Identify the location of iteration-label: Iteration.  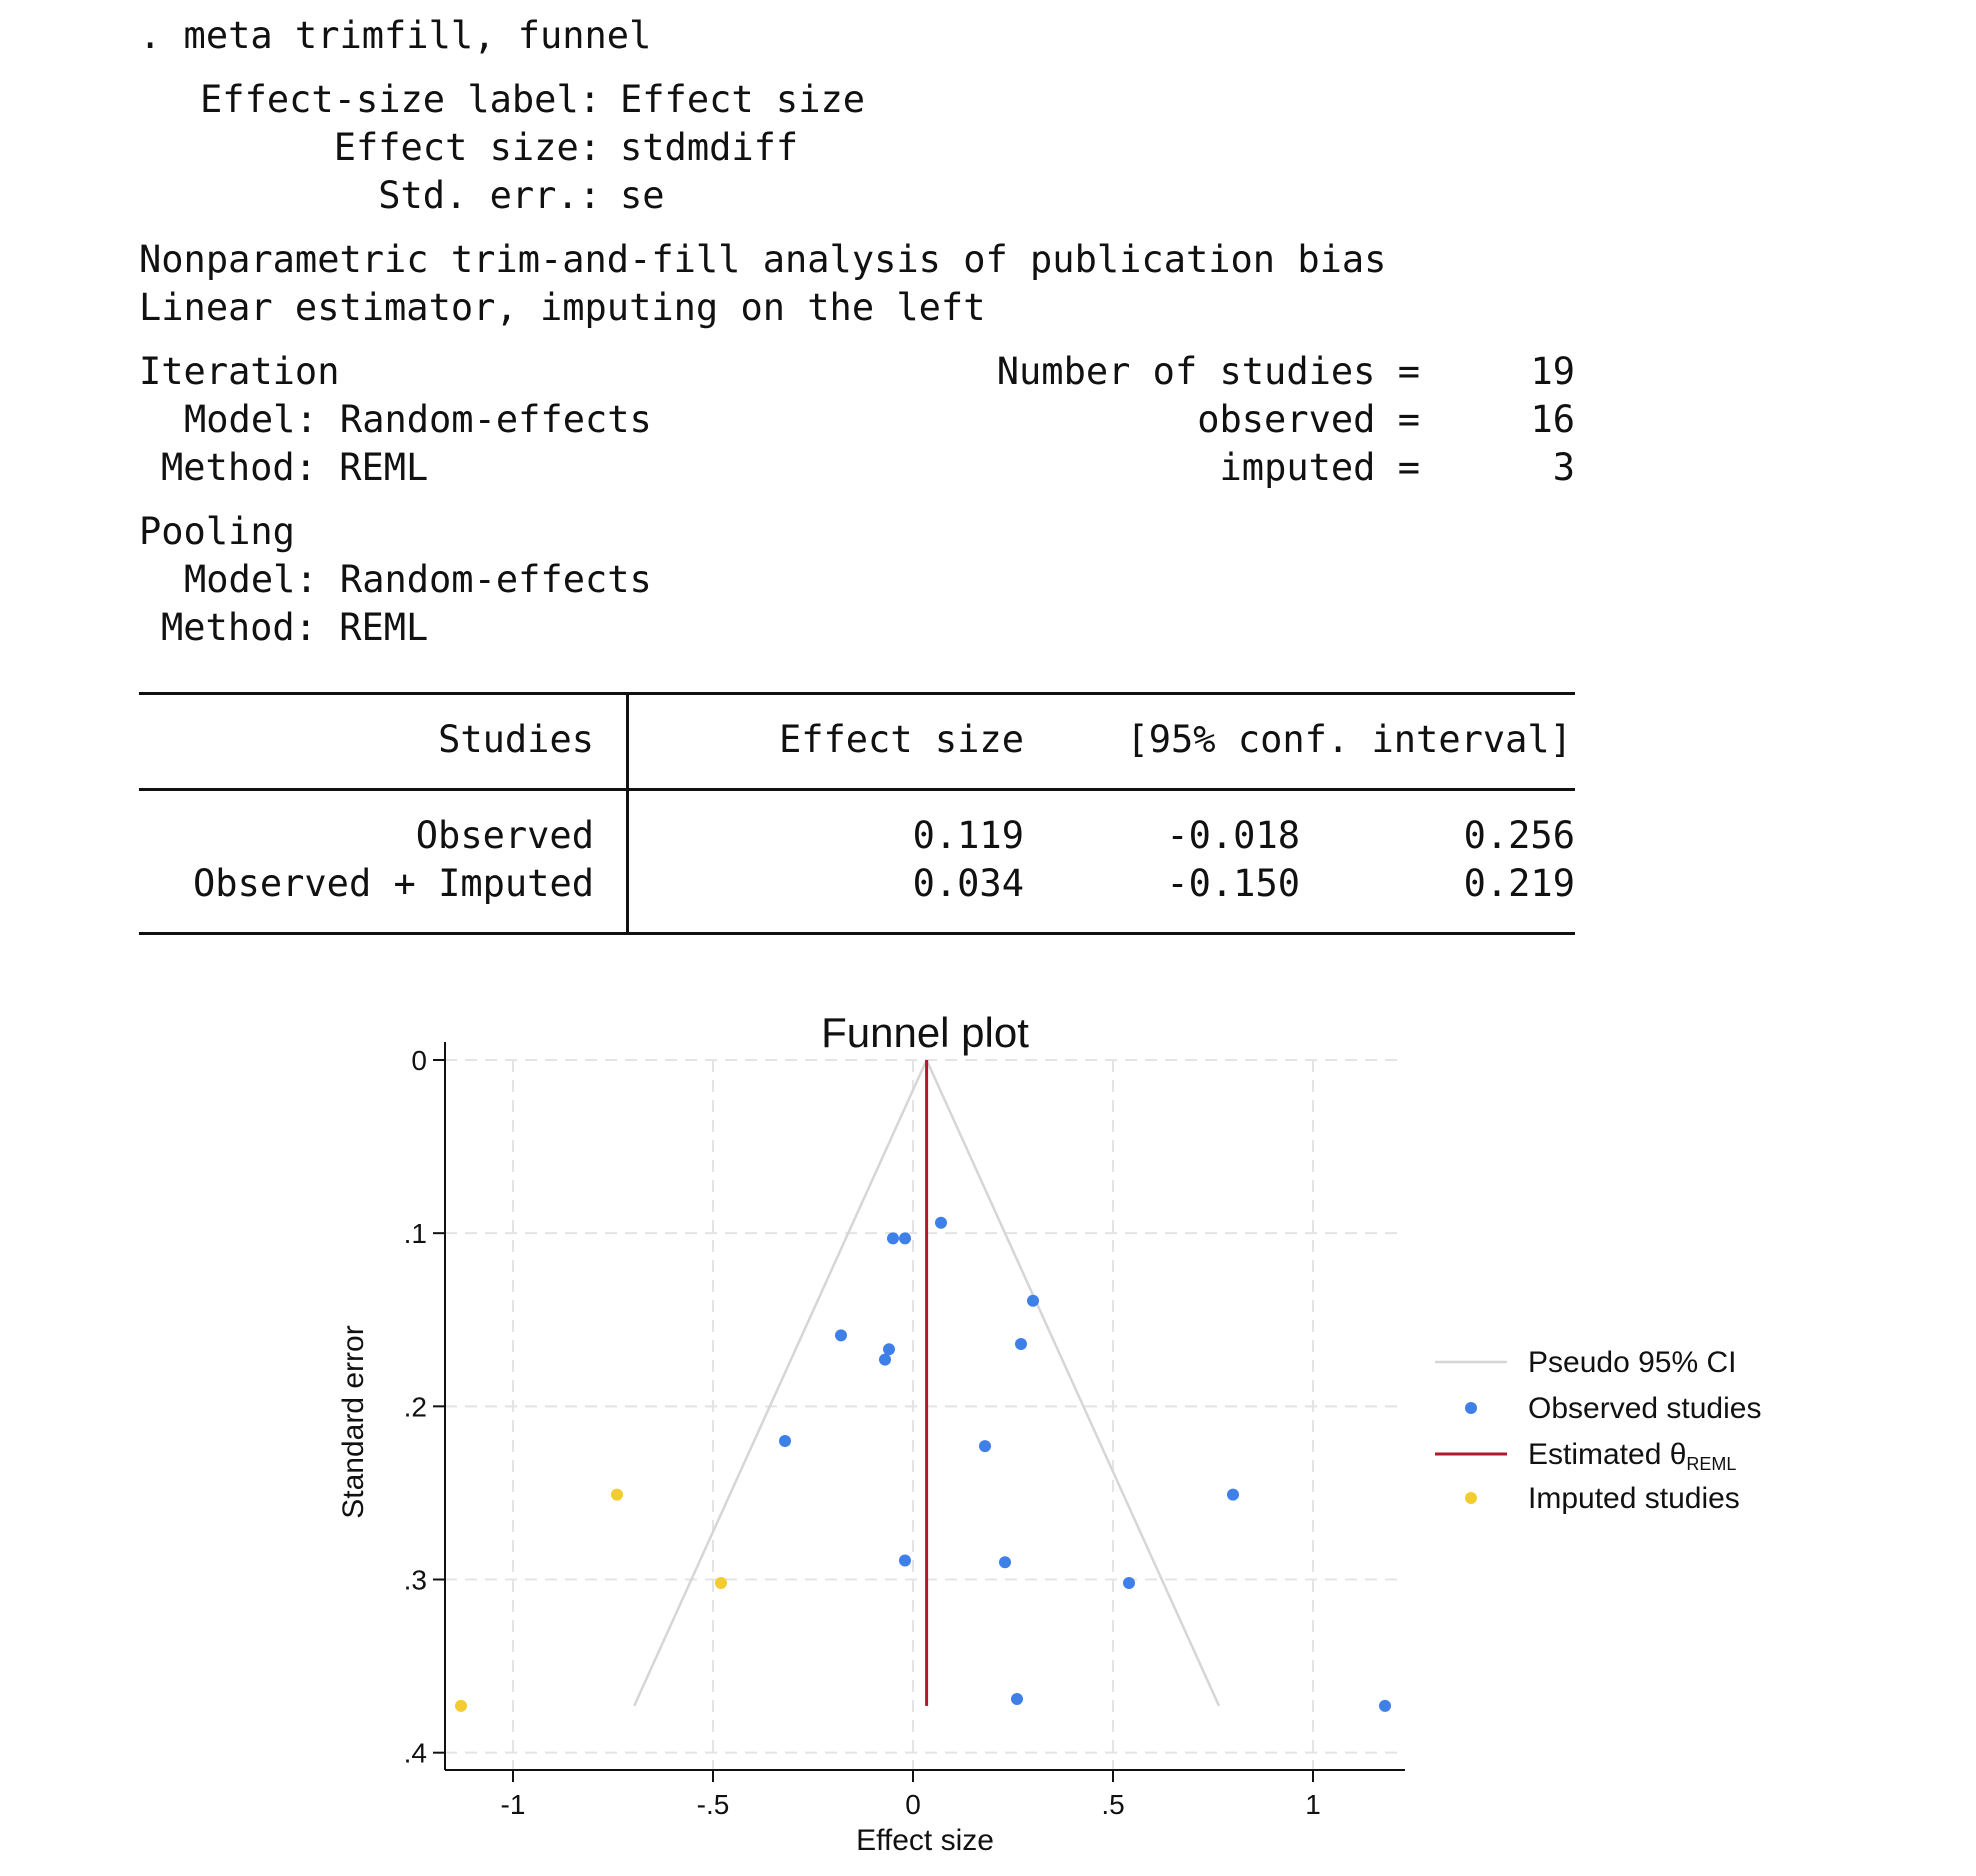
(239, 371).